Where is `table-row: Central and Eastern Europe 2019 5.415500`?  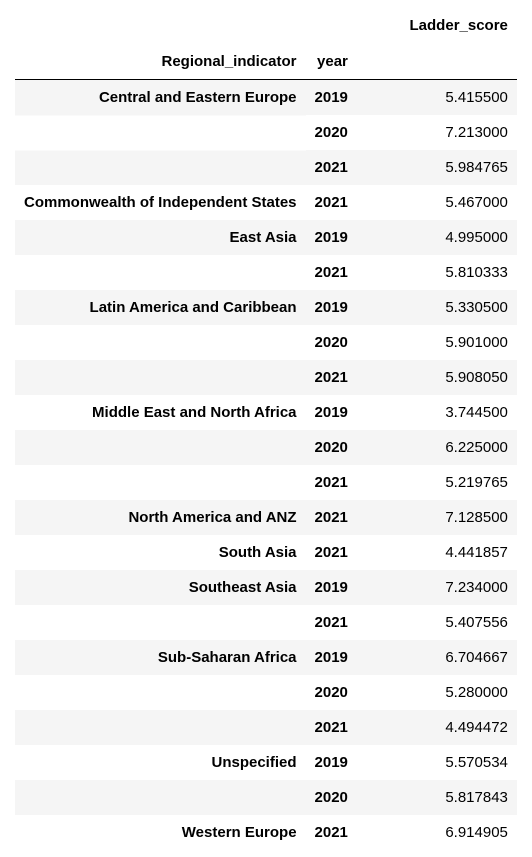 table-row: Central and Eastern Europe 2019 5.415500 is located at coordinates (266, 132).